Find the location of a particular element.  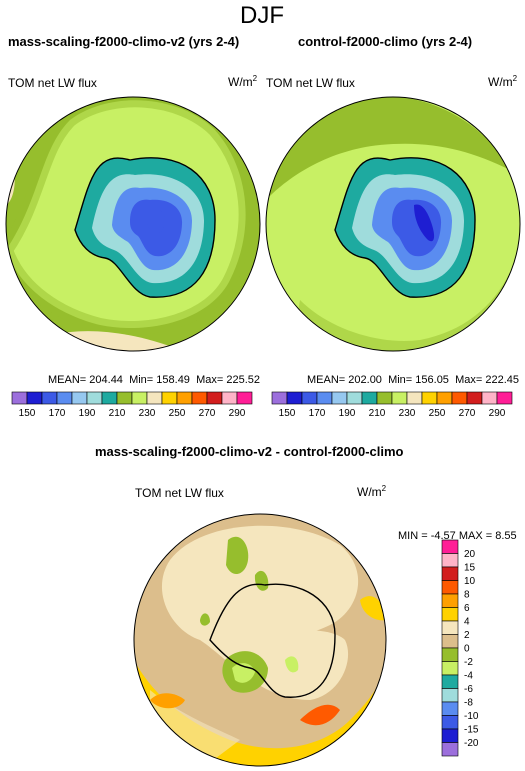

diff-stats: MIN = -4.57 MAX = 8.55 is located at coordinates (457, 536).